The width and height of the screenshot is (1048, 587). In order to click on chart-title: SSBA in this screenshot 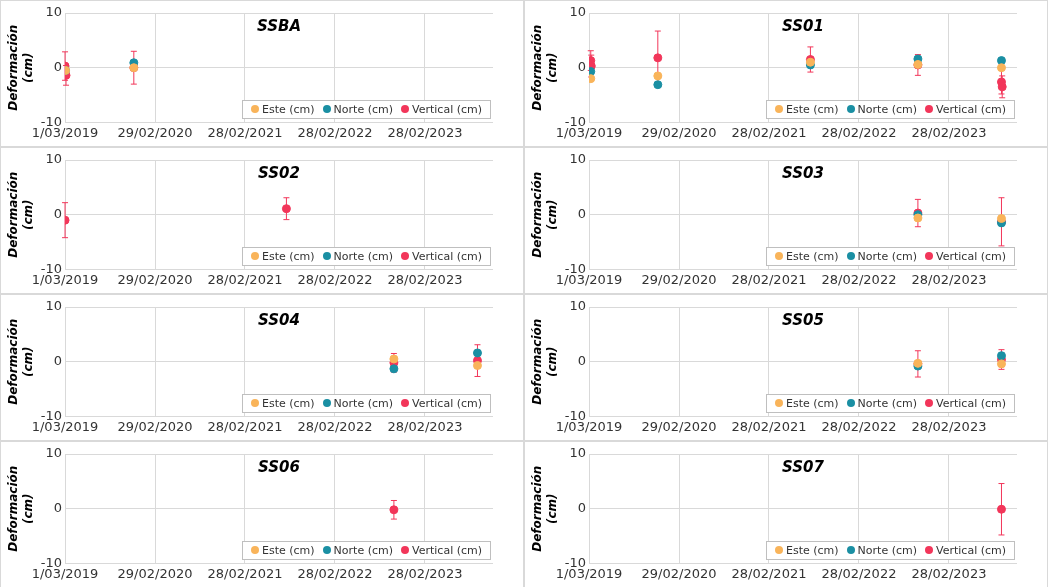, I will do `click(279, 26)`.